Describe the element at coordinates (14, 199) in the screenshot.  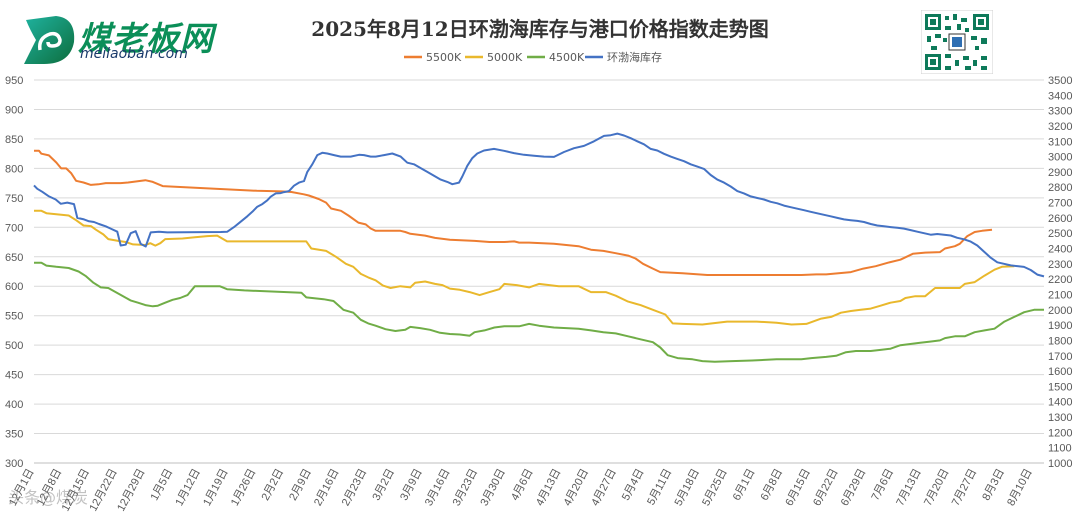
I see `y-left-tick-label: 750` at that location.